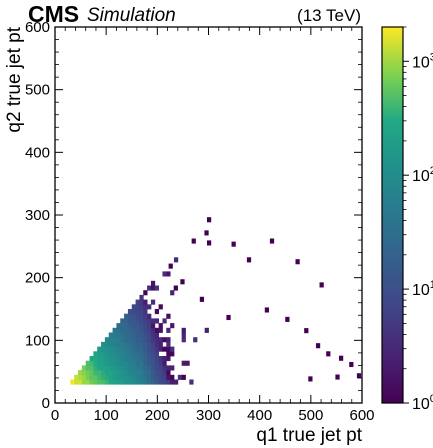  What do you see at coordinates (208, 415) in the screenshot?
I see `x-tick-label: 300` at bounding box center [208, 415].